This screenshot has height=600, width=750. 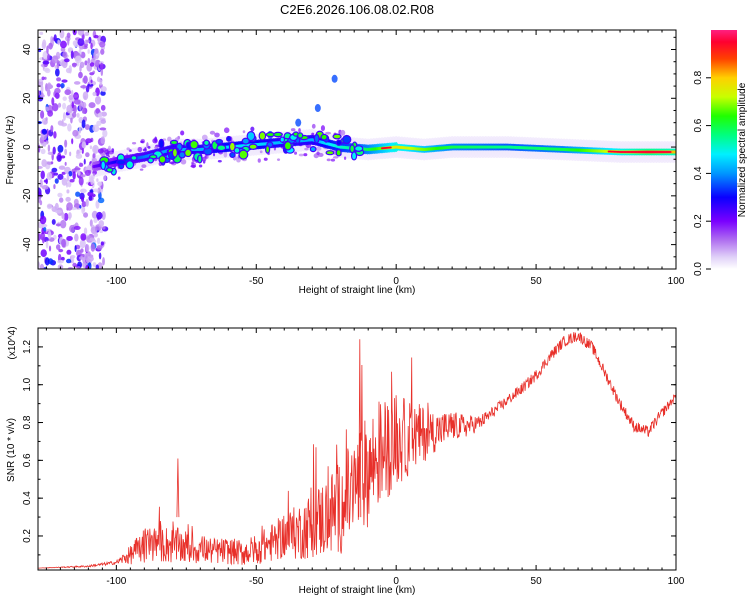 I want to click on x-tick-label: 100, so click(x=676, y=281).